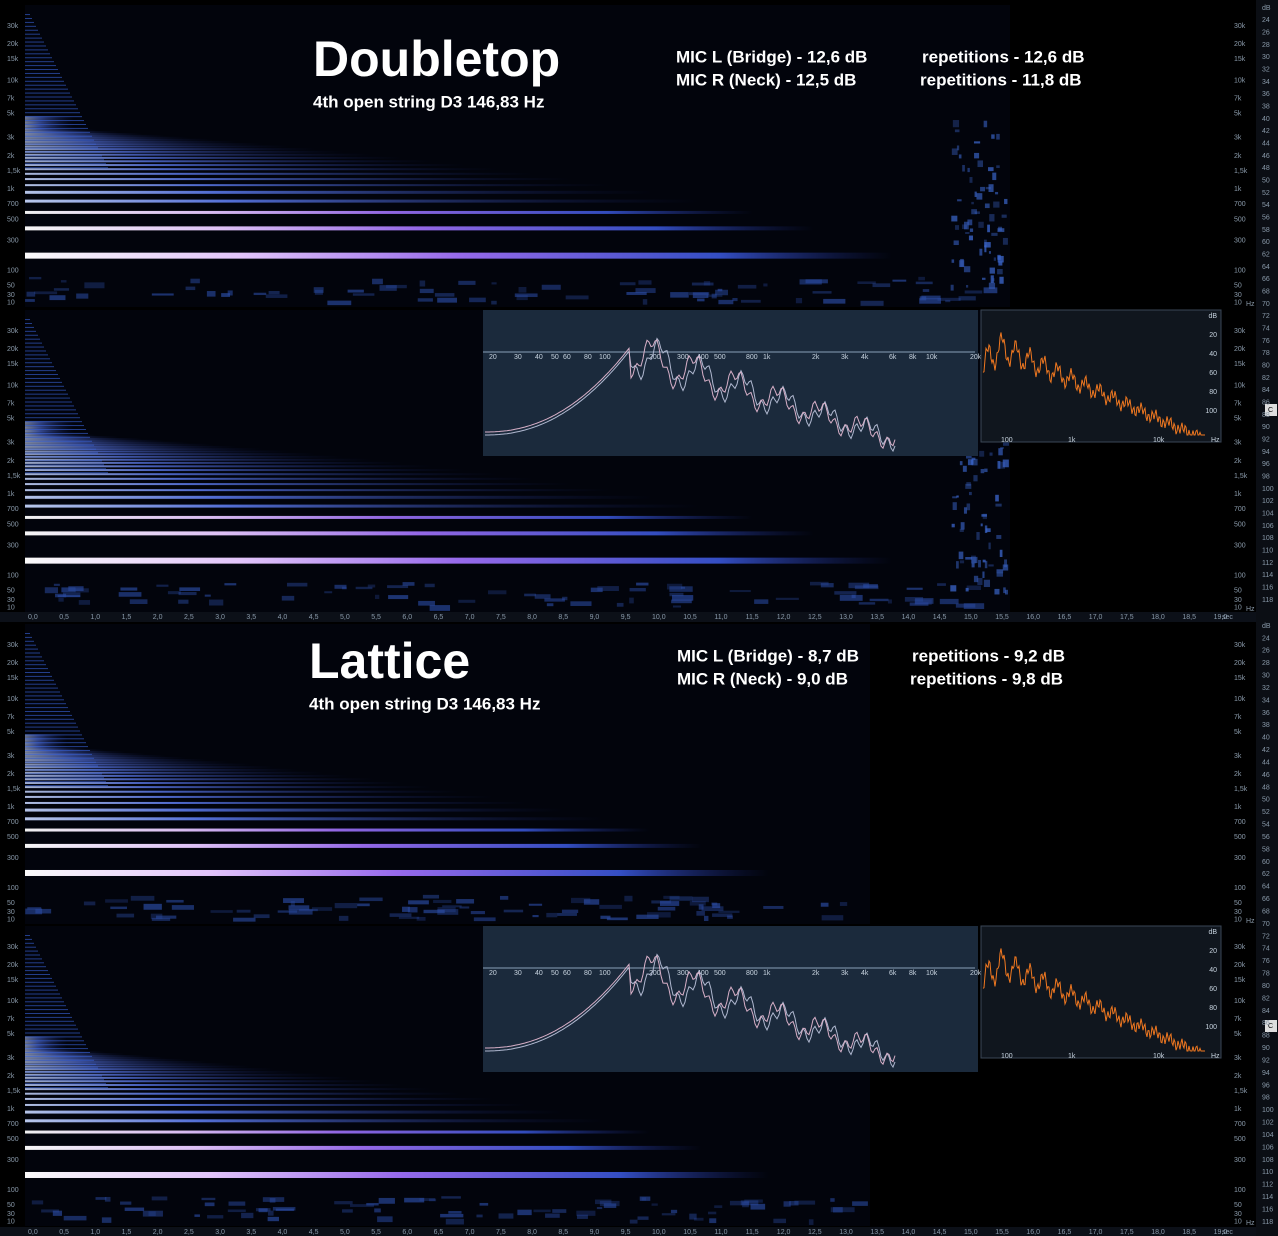  What do you see at coordinates (1267, 1172) in the screenshot?
I see `db-scale-label: 110` at bounding box center [1267, 1172].